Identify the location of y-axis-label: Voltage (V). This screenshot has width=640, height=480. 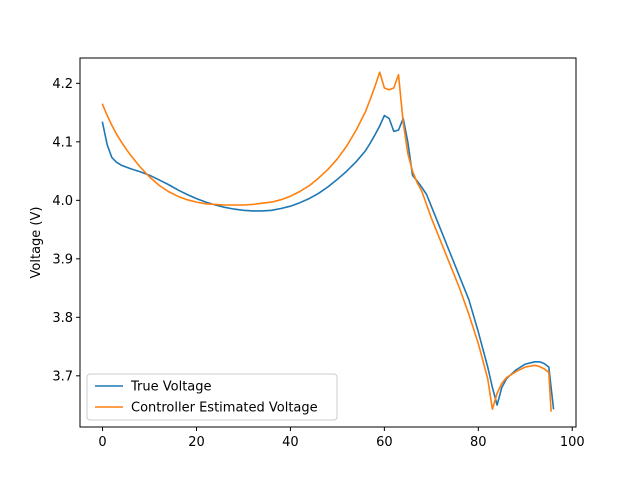
(36, 243).